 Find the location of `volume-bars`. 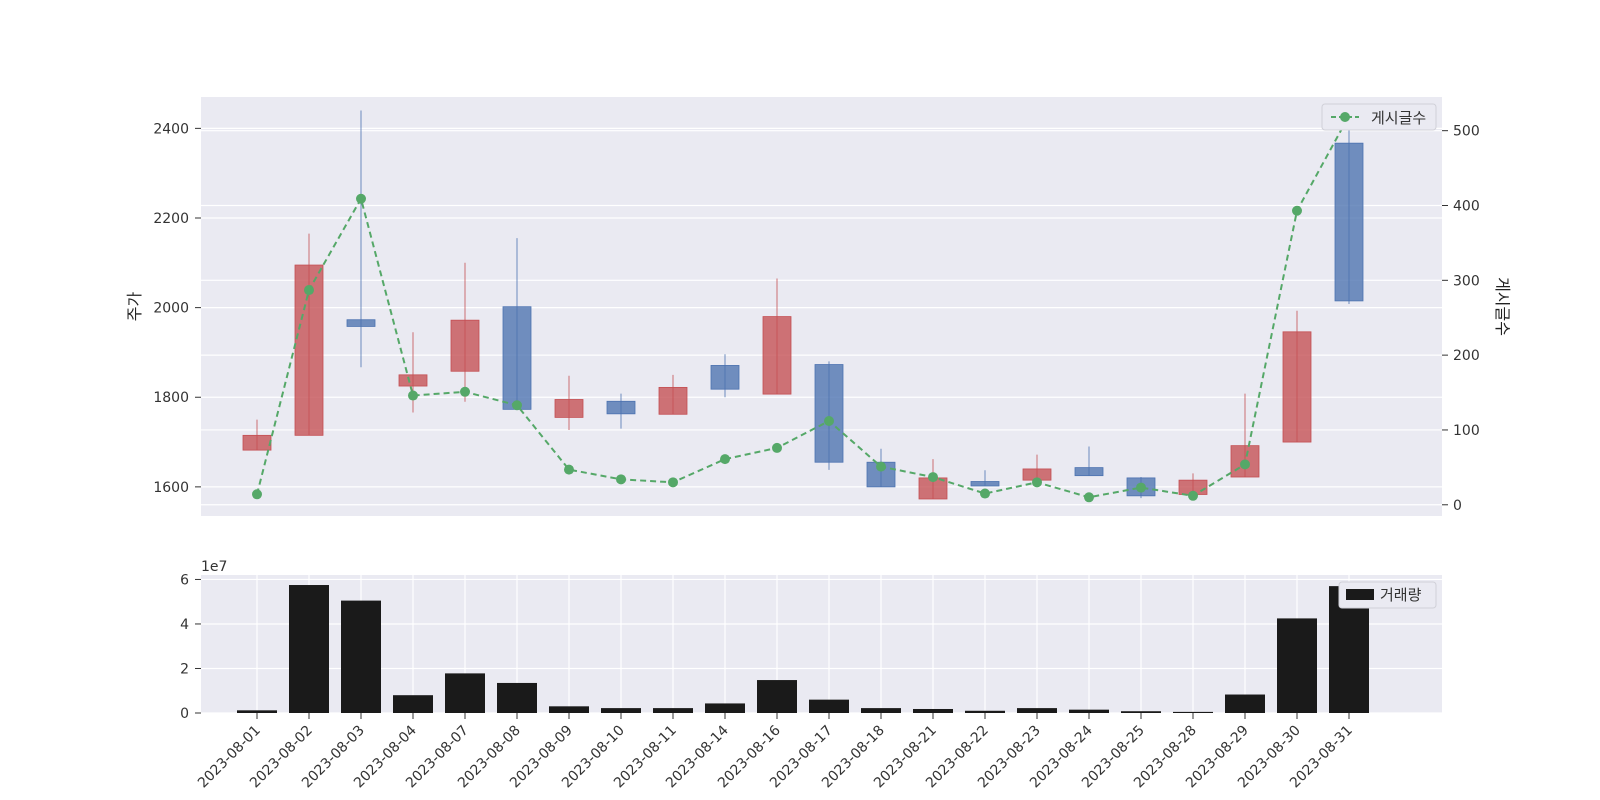

volume-bars is located at coordinates (803, 649).